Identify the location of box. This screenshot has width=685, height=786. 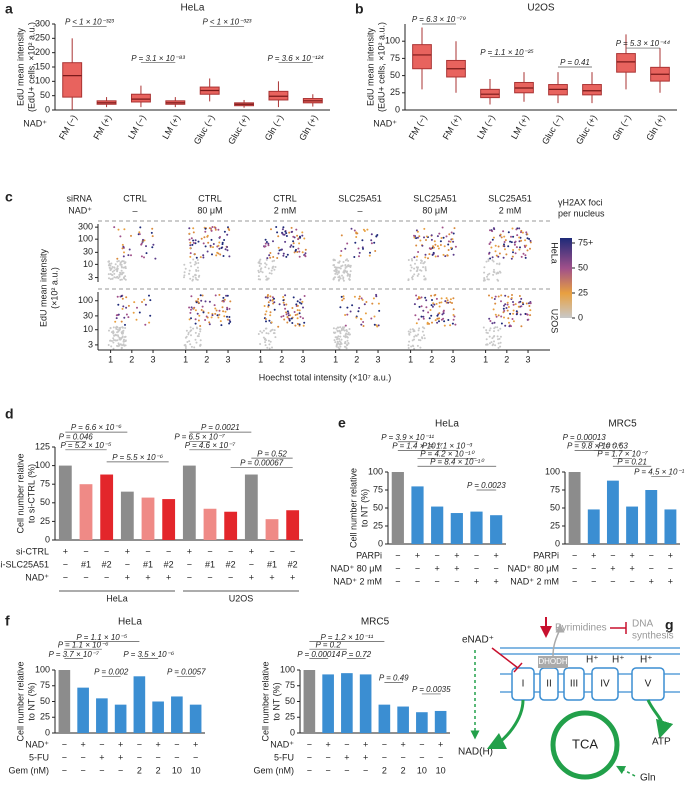
(140, 98).